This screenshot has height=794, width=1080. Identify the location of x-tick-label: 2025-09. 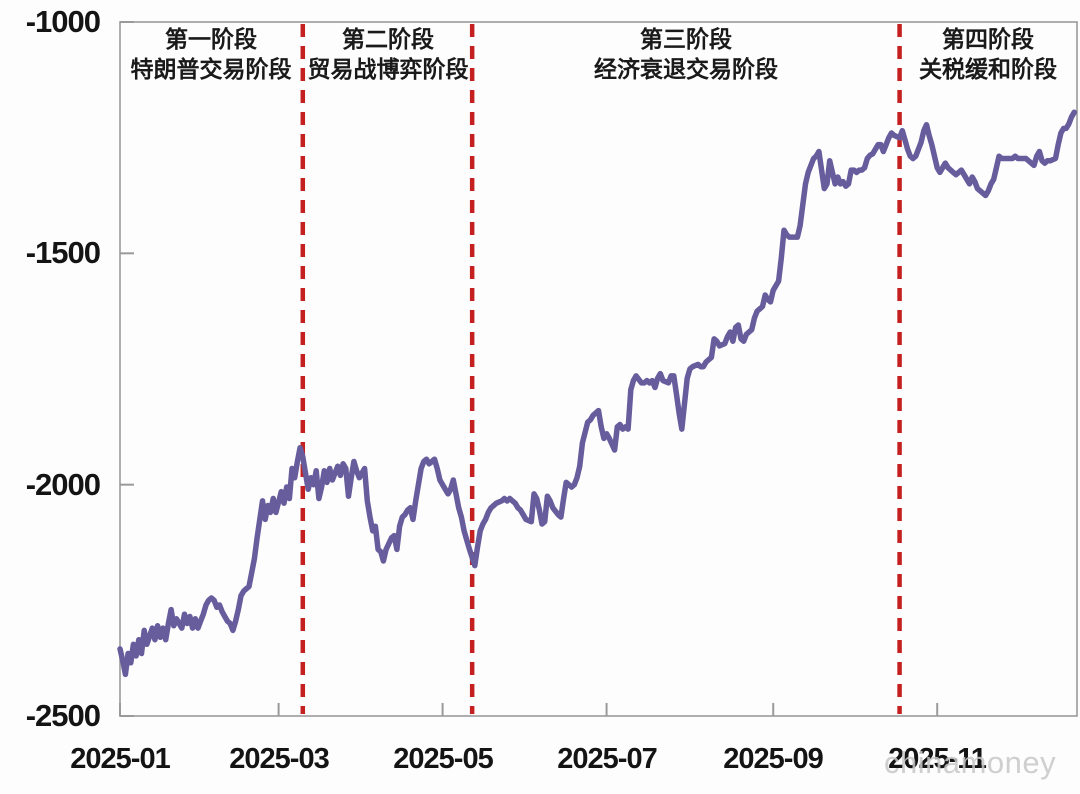
(773, 759).